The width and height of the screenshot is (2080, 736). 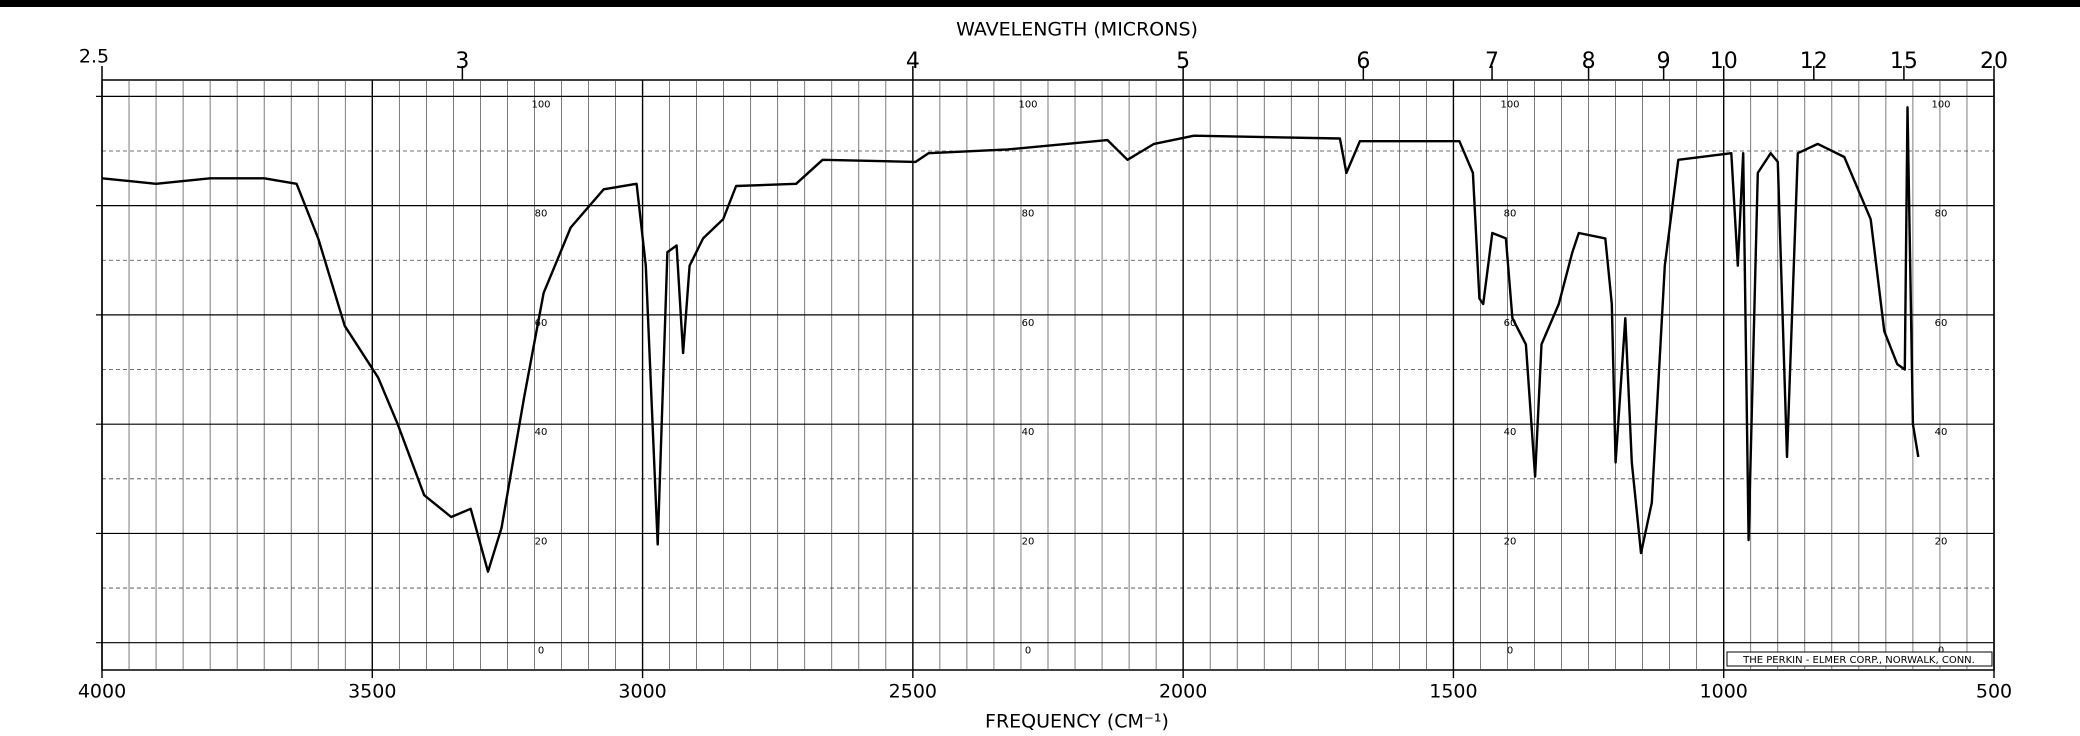 I want to click on x-tick-label: 3500, so click(x=372, y=692).